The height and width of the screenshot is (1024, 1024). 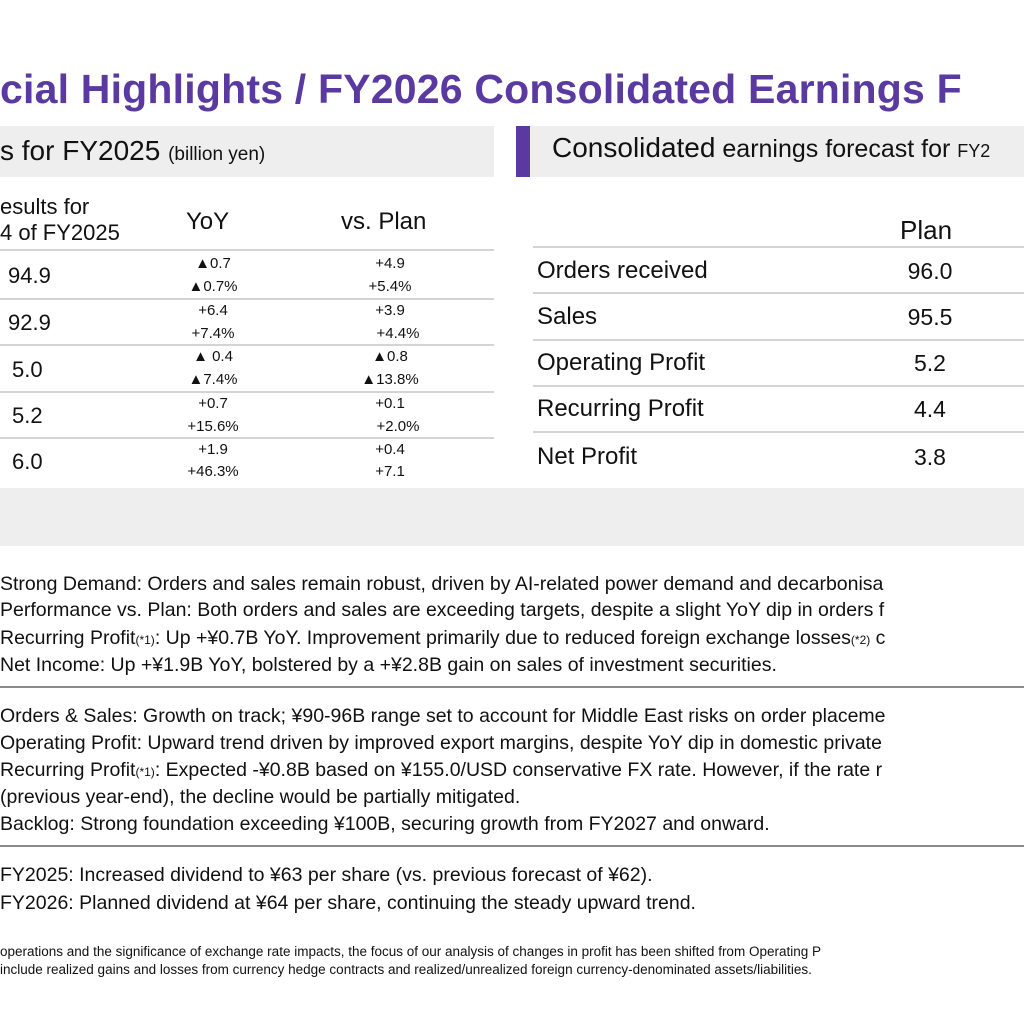 I want to click on row-label-recurring-profit: Recurring Profit, so click(x=620, y=408).